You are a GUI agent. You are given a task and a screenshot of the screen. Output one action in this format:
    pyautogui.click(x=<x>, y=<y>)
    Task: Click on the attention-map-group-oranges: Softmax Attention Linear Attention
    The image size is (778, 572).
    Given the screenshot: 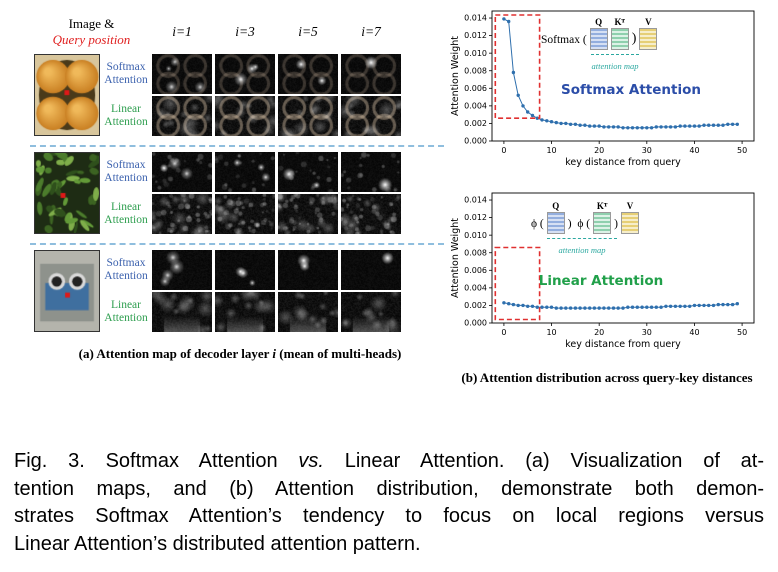 What is the action you would take?
    pyautogui.click(x=240, y=95)
    